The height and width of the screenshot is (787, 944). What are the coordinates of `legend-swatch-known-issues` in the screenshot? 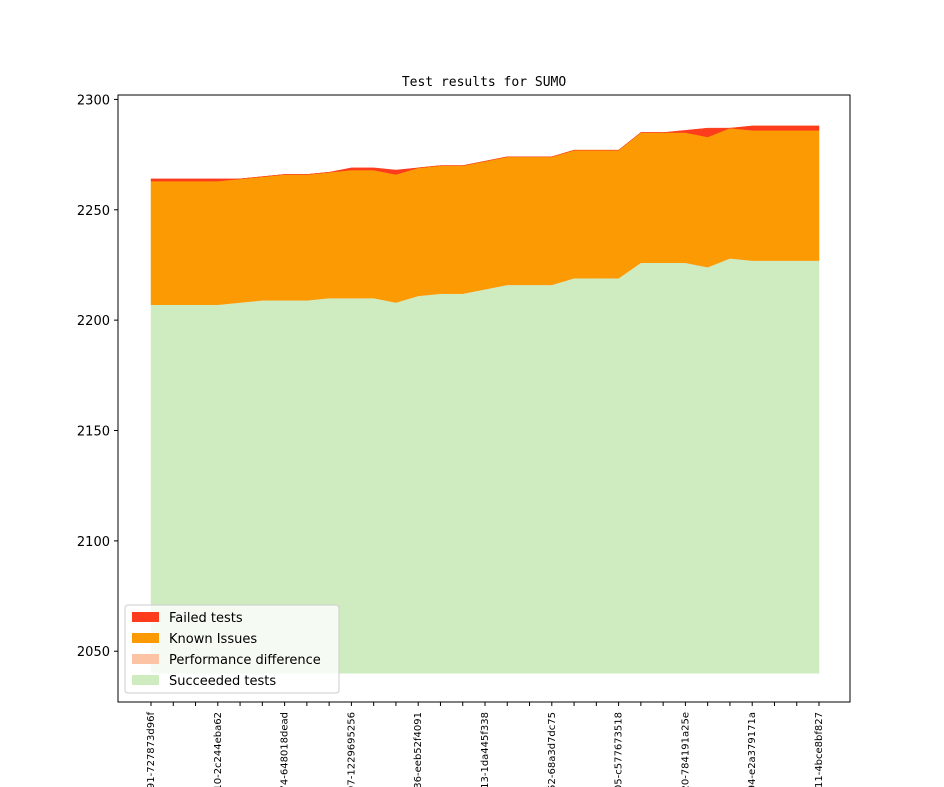 It's located at (145, 638).